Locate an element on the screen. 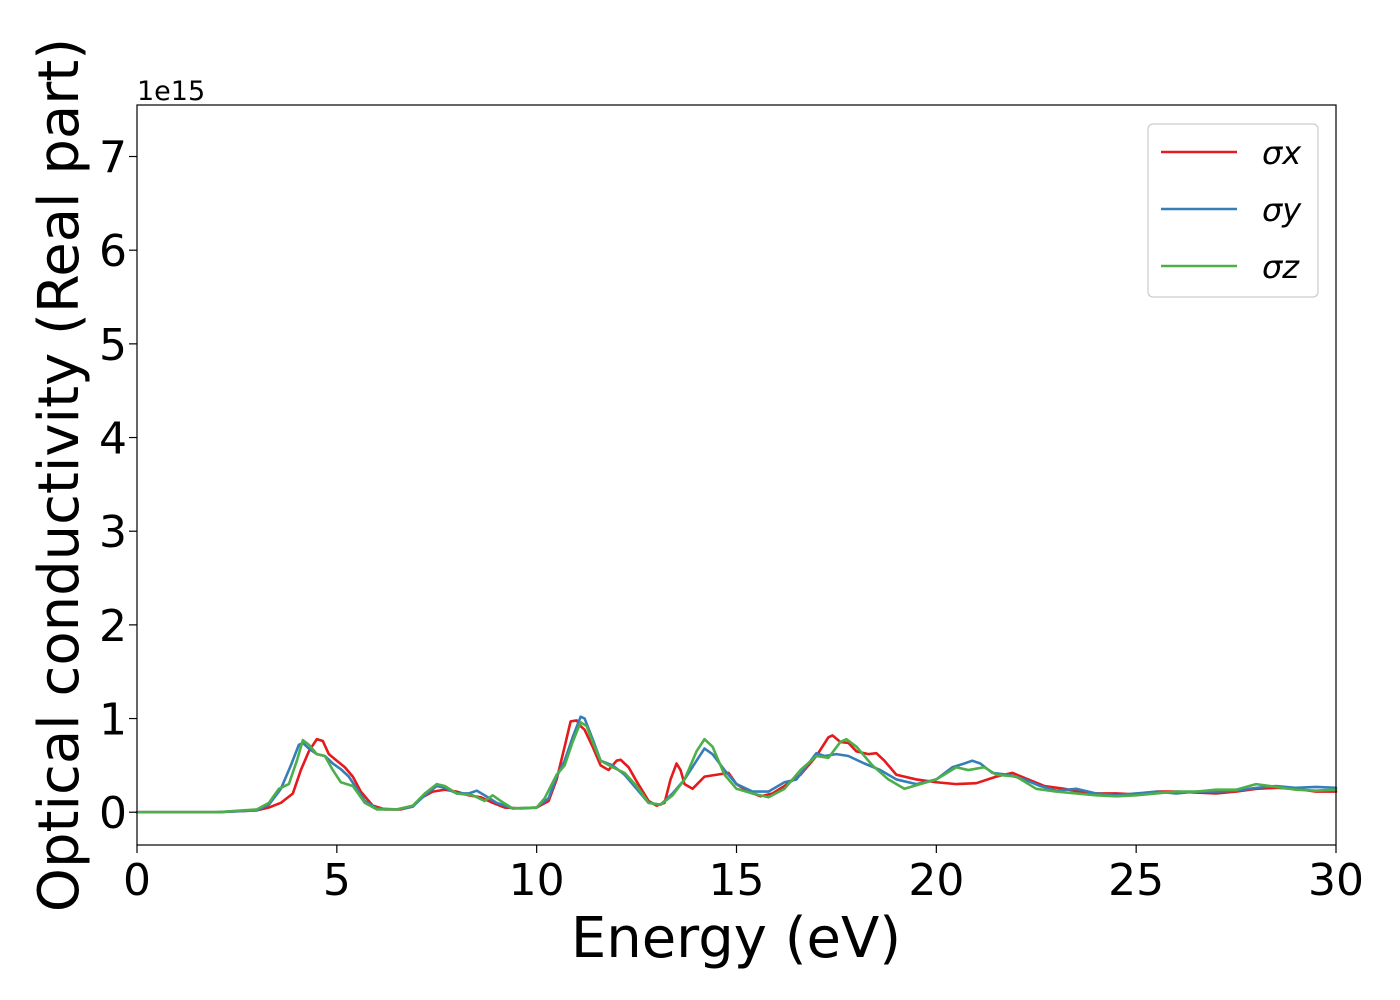  x-tick-label: 5 is located at coordinates (337, 880).